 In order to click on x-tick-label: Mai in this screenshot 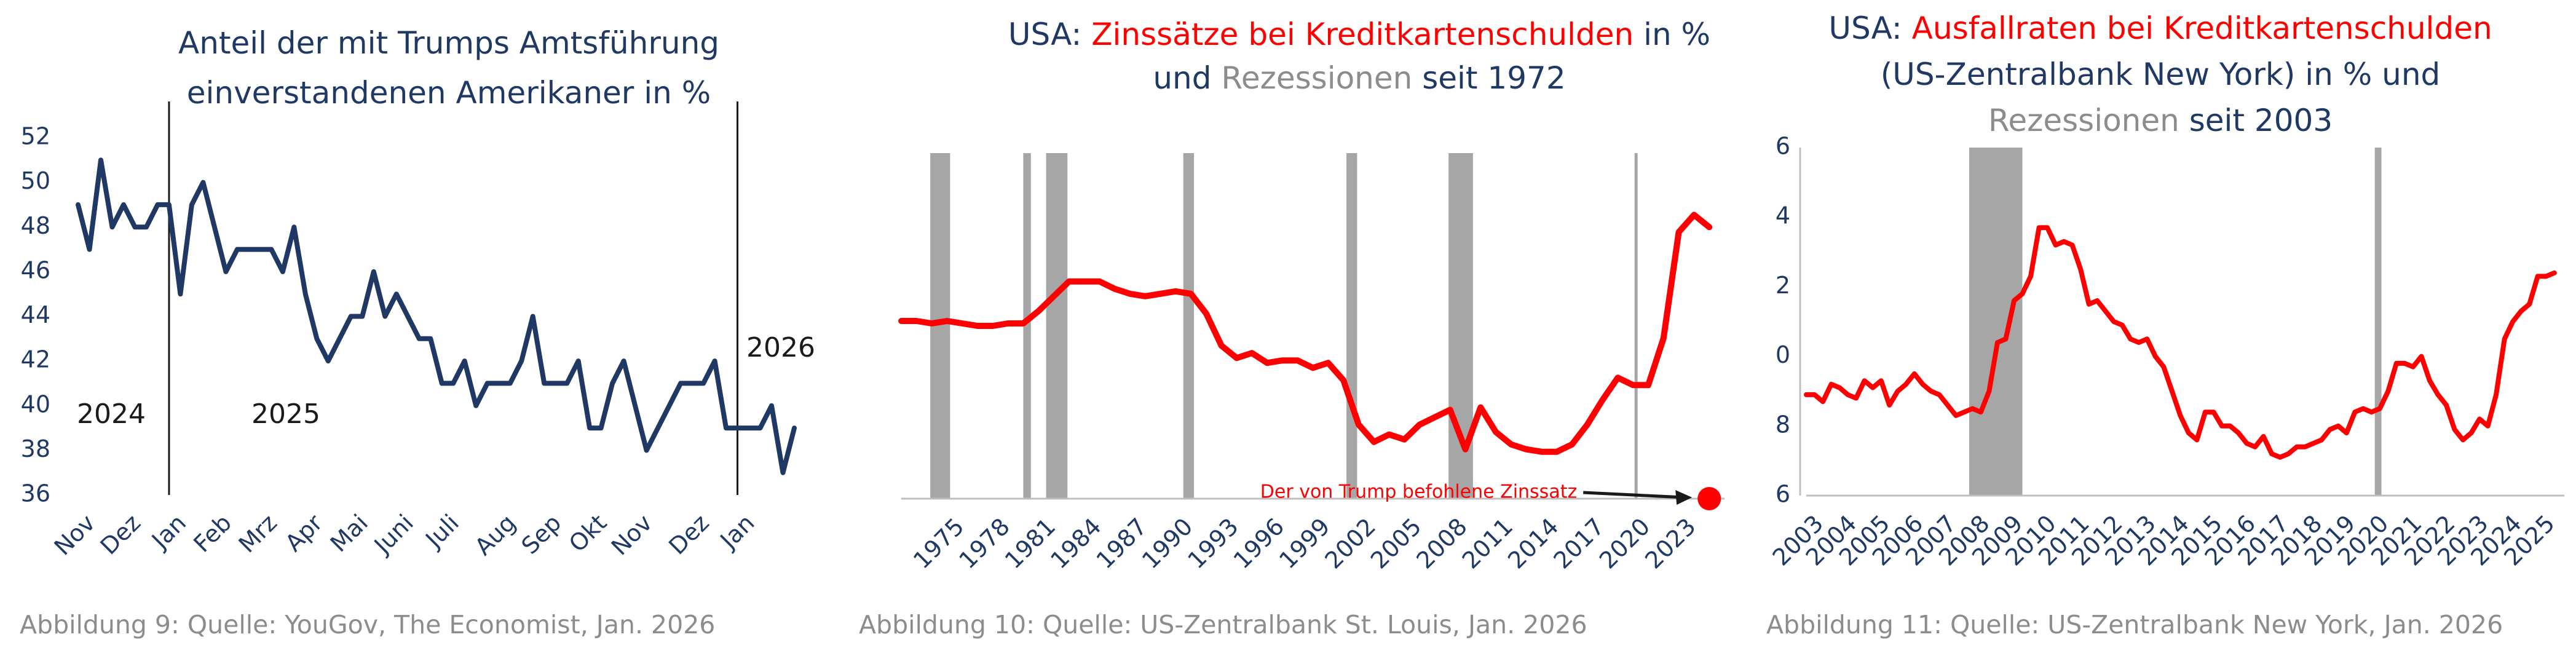, I will do `click(349, 533)`.